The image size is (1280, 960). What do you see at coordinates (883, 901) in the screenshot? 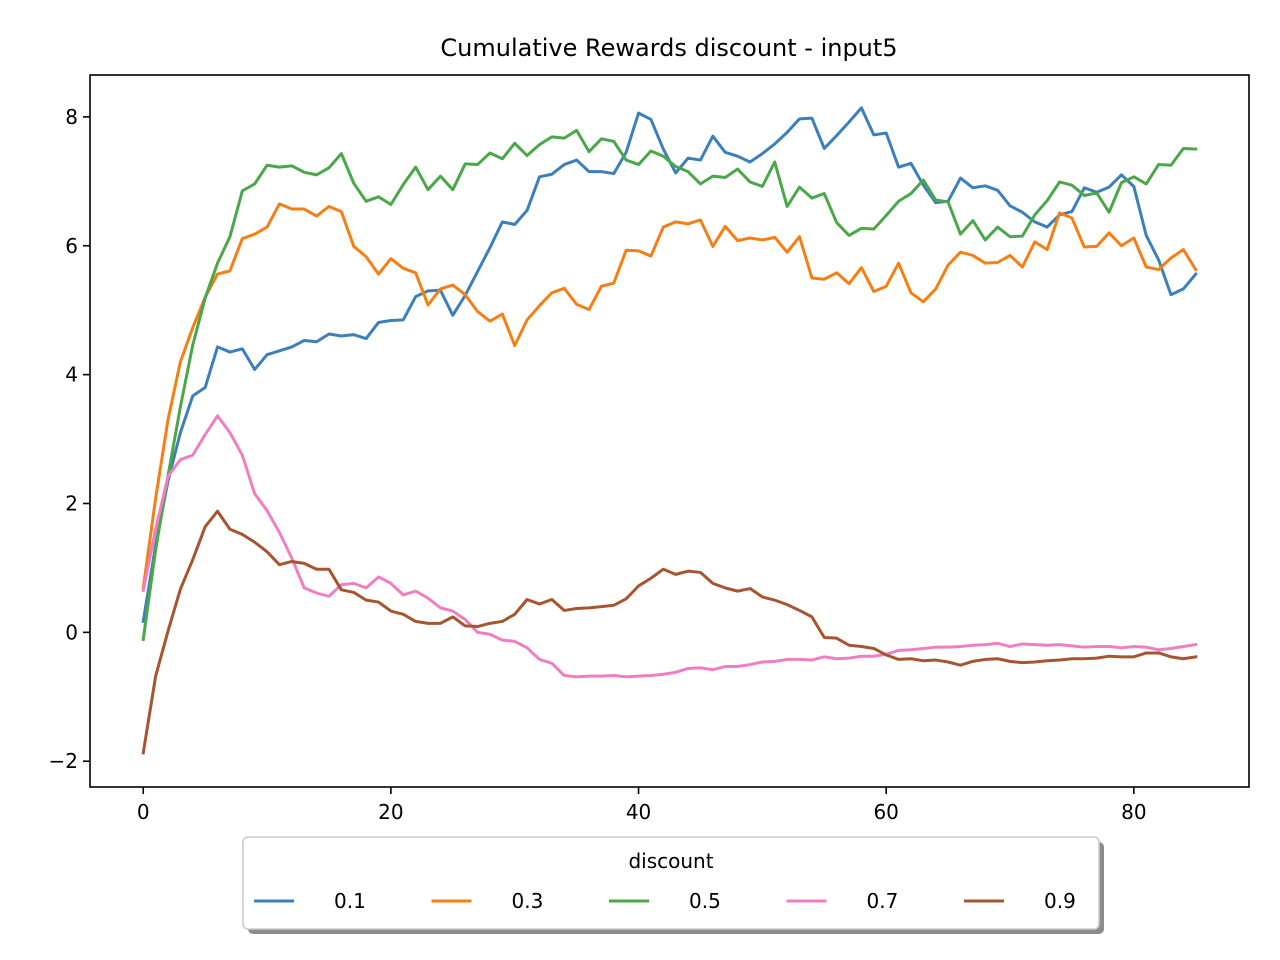
I see `legend-label-0.7: 0.7` at bounding box center [883, 901].